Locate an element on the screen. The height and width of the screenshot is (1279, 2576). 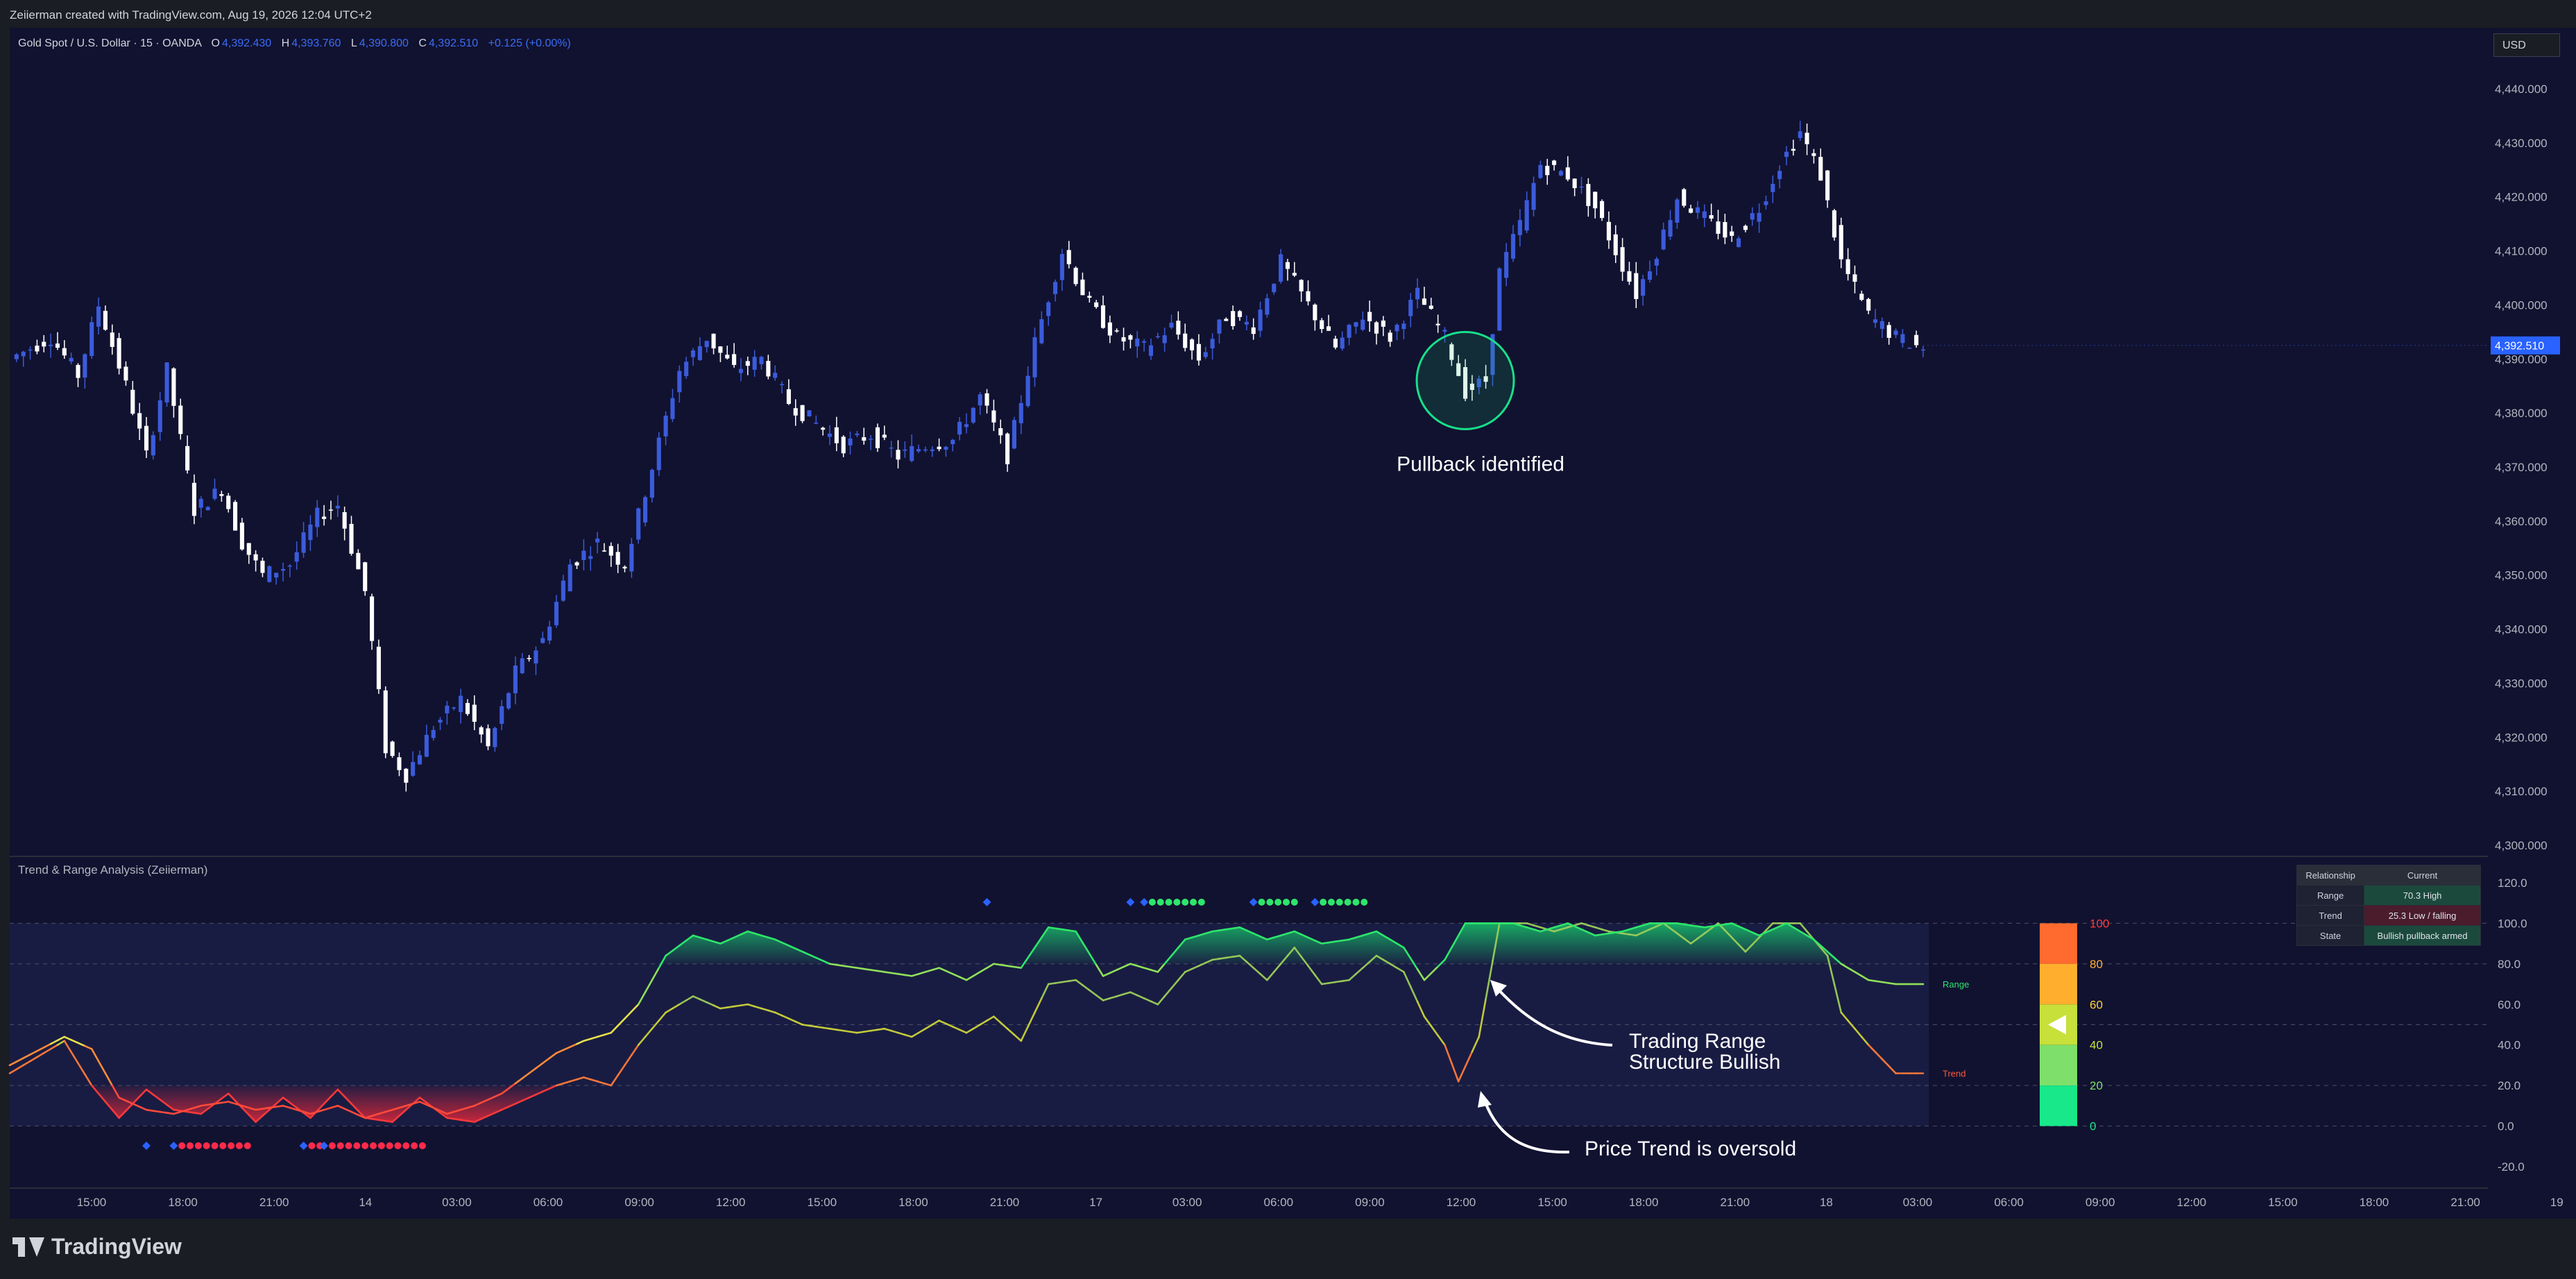
gauge-label: 0 is located at coordinates (2093, 1126).